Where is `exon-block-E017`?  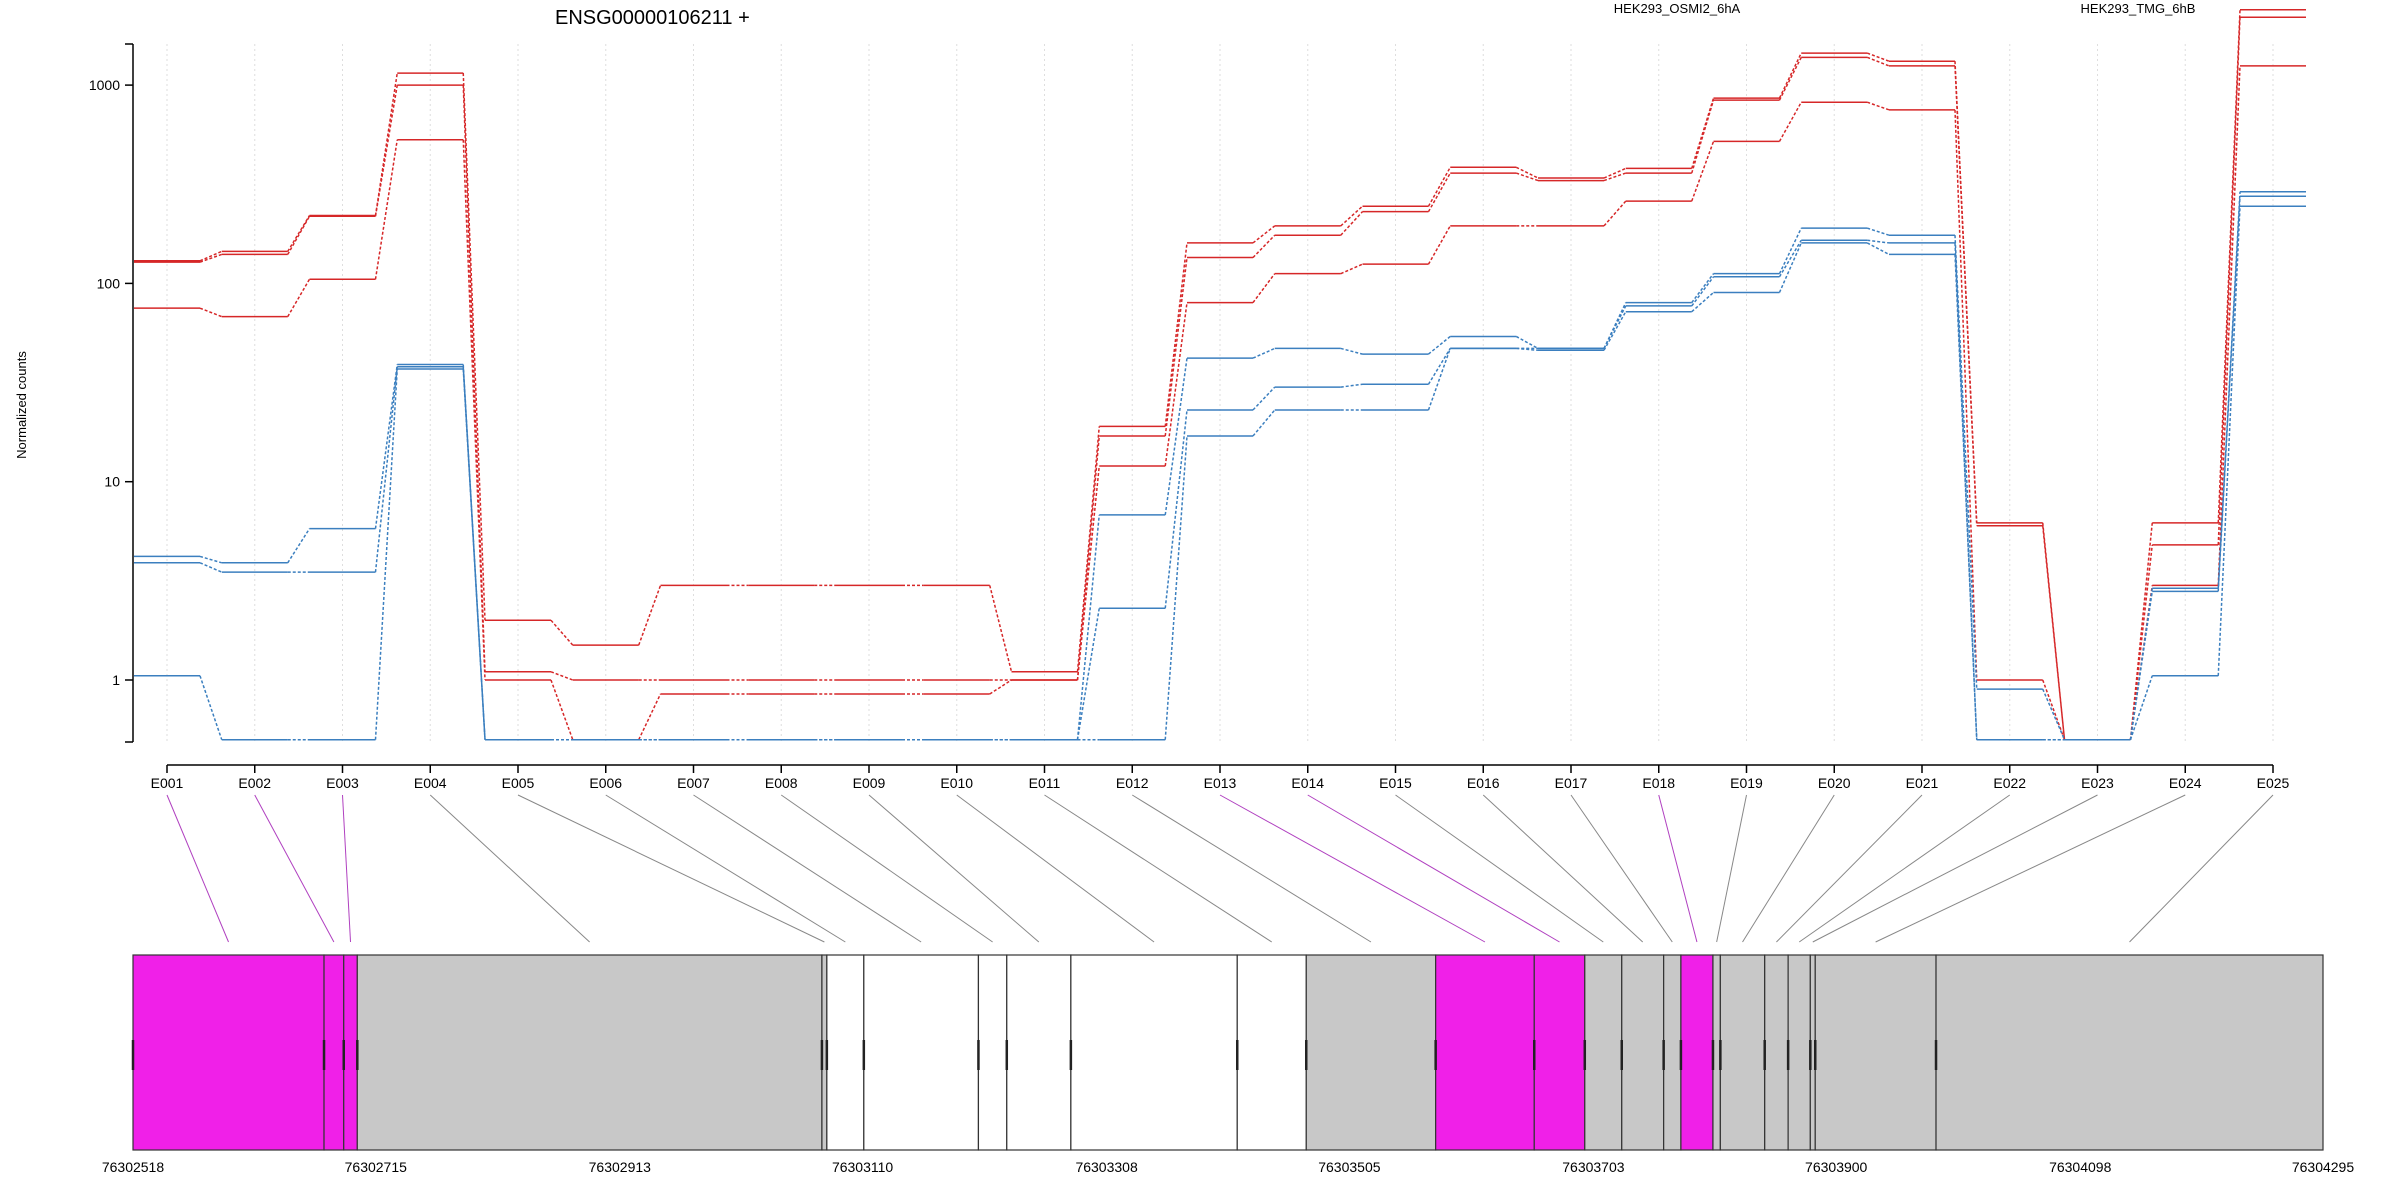 exon-block-E017 is located at coordinates (1672, 1052).